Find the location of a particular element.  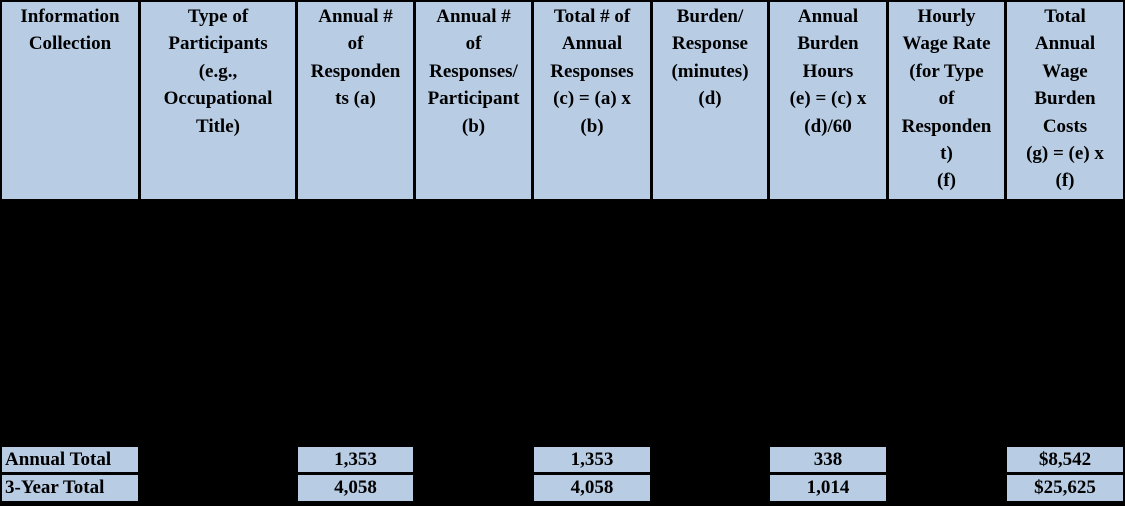

header-annual-respondents: Annual # of Responden ts (a) is located at coordinates (355, 100).